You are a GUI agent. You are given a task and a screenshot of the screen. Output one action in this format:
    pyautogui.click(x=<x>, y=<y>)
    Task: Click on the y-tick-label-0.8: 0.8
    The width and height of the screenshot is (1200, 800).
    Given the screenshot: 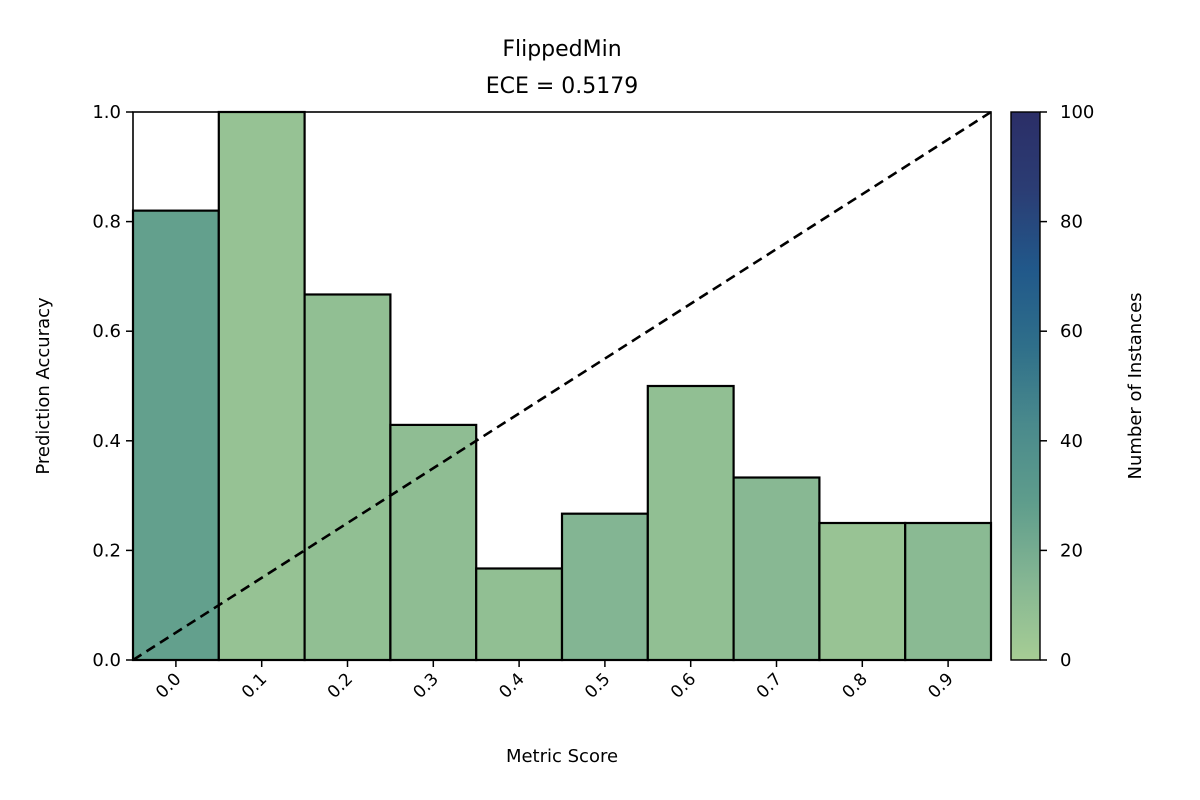 What is the action you would take?
    pyautogui.click(x=106, y=222)
    